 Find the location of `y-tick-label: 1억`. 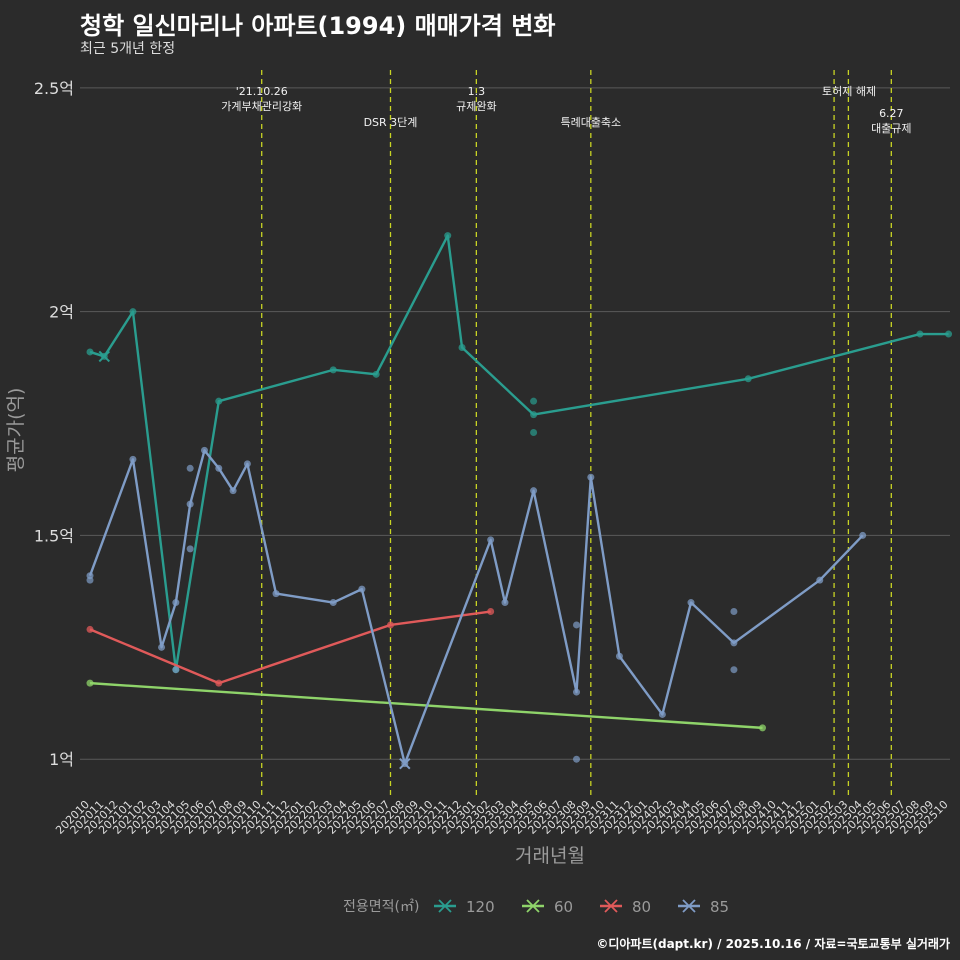

y-tick-label: 1억 is located at coordinates (61, 759).